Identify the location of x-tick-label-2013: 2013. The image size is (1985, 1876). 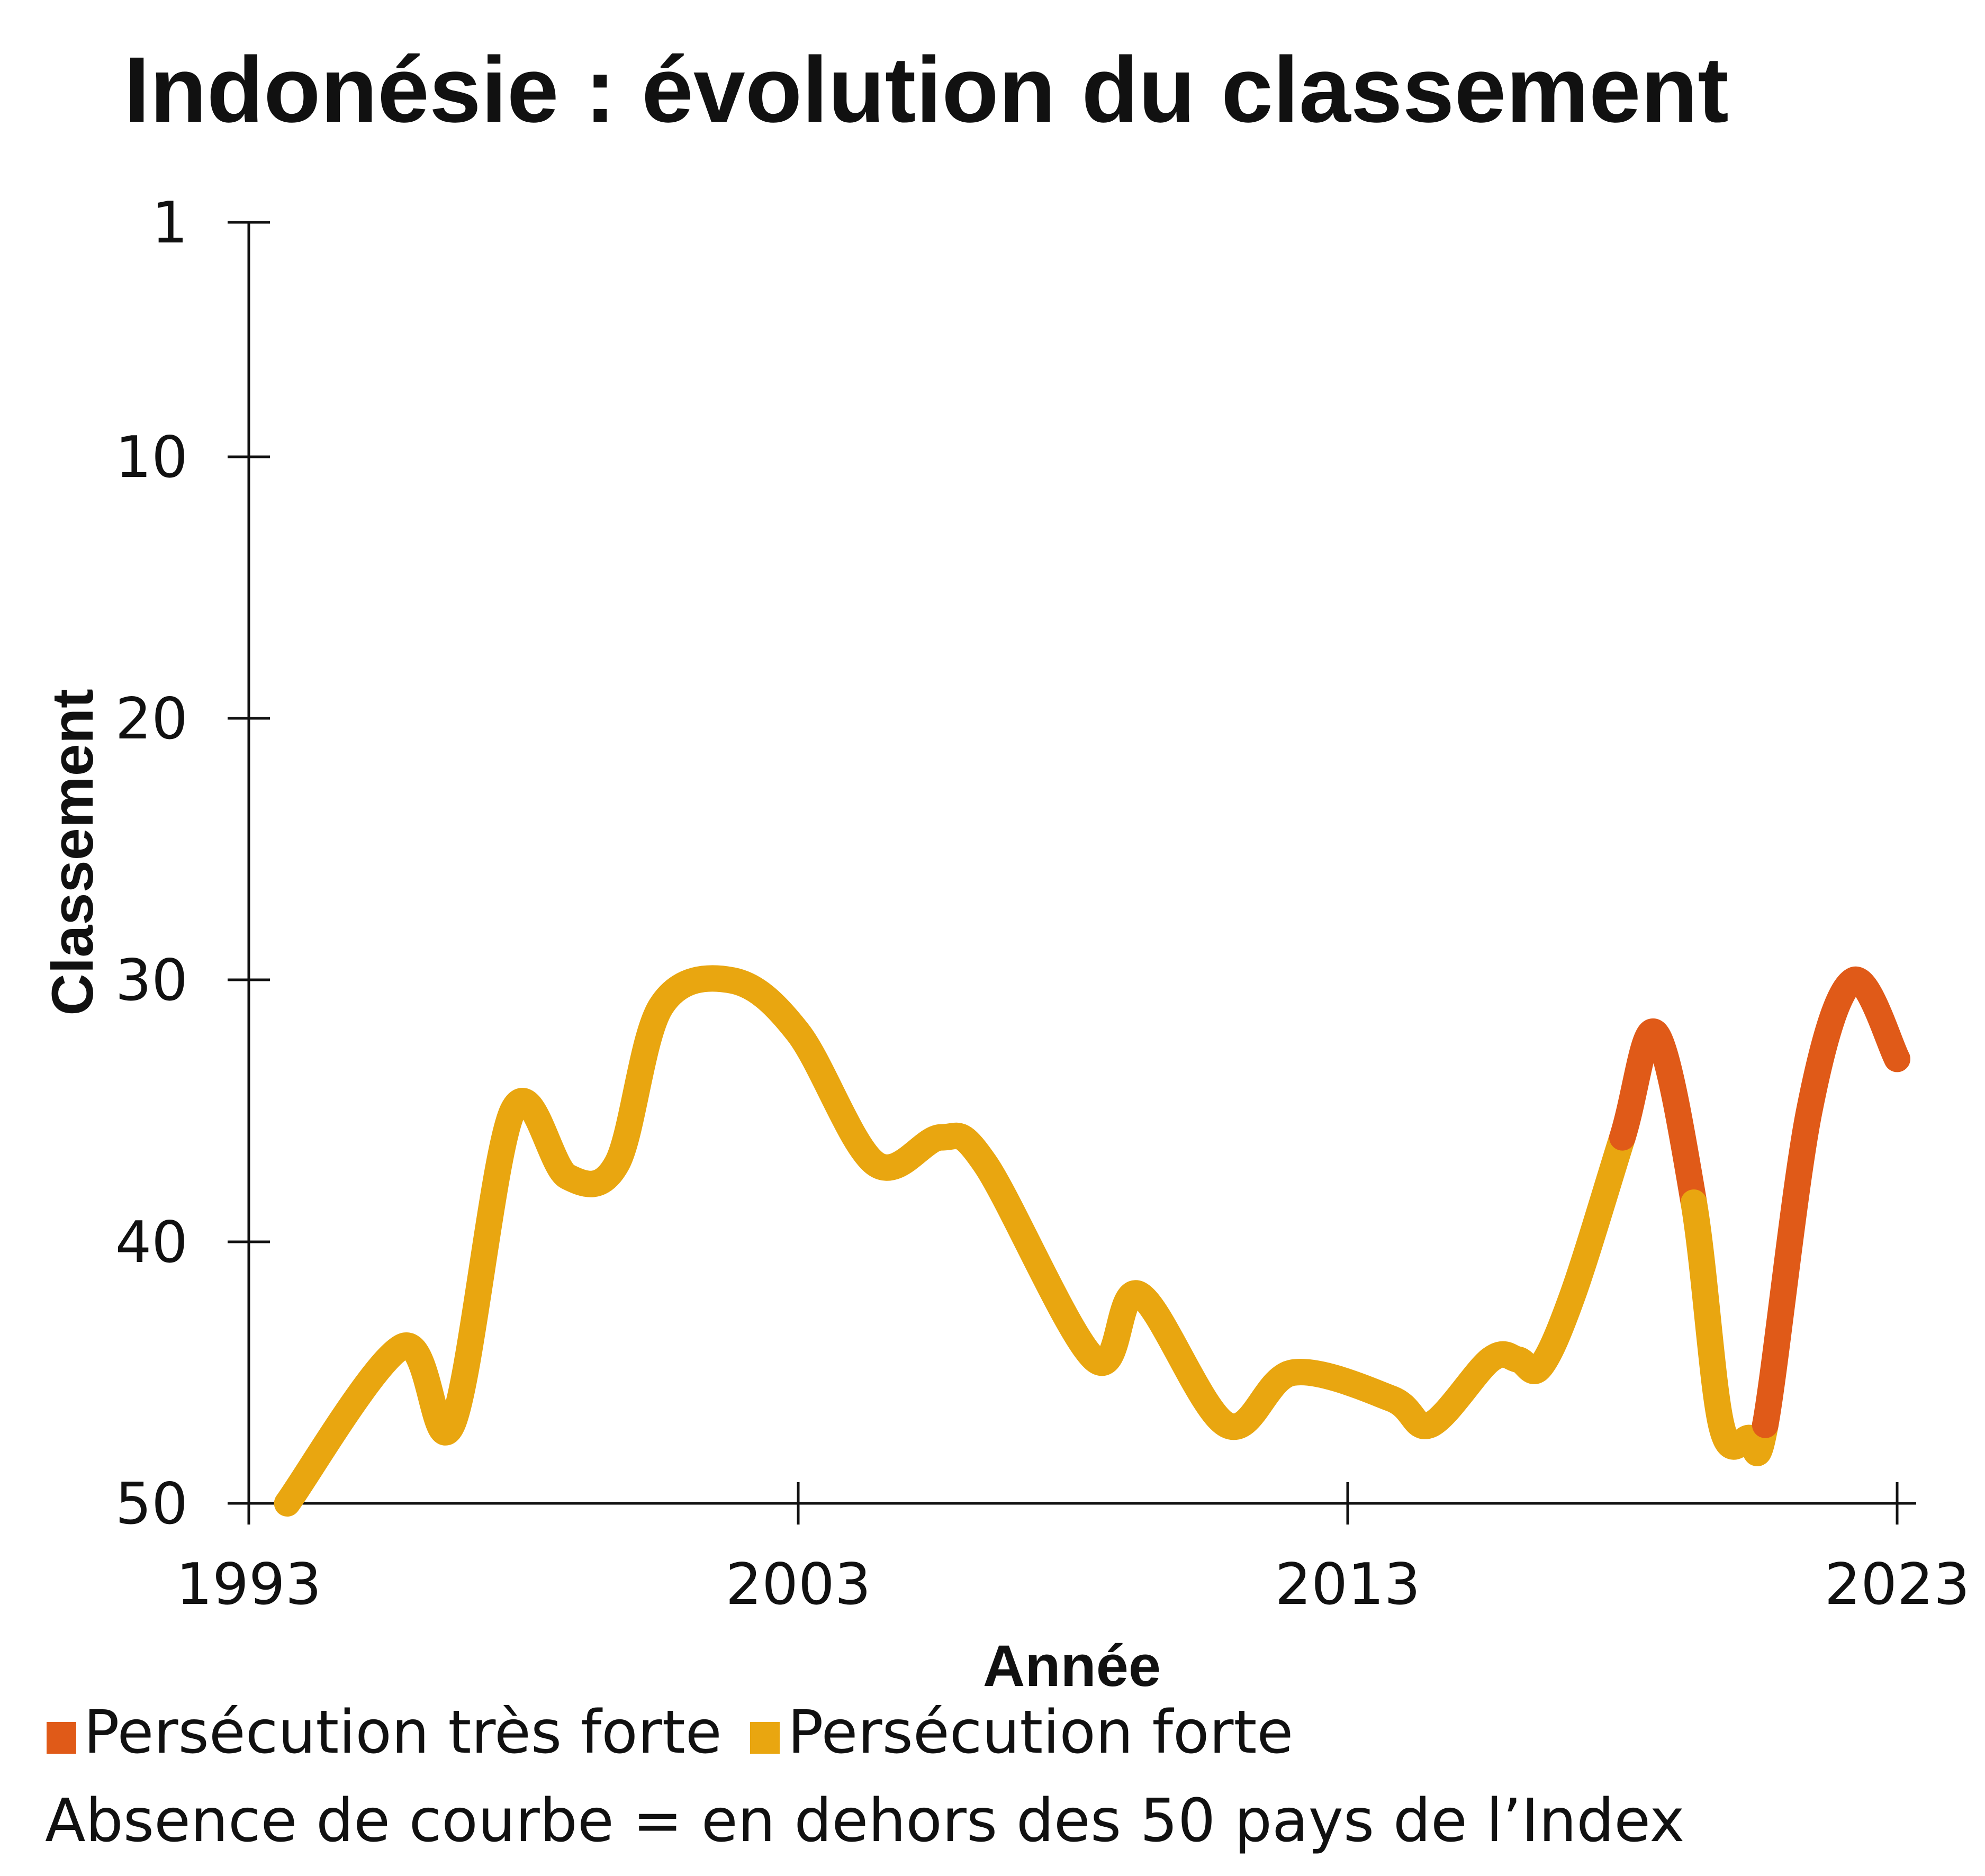
(1348, 1585).